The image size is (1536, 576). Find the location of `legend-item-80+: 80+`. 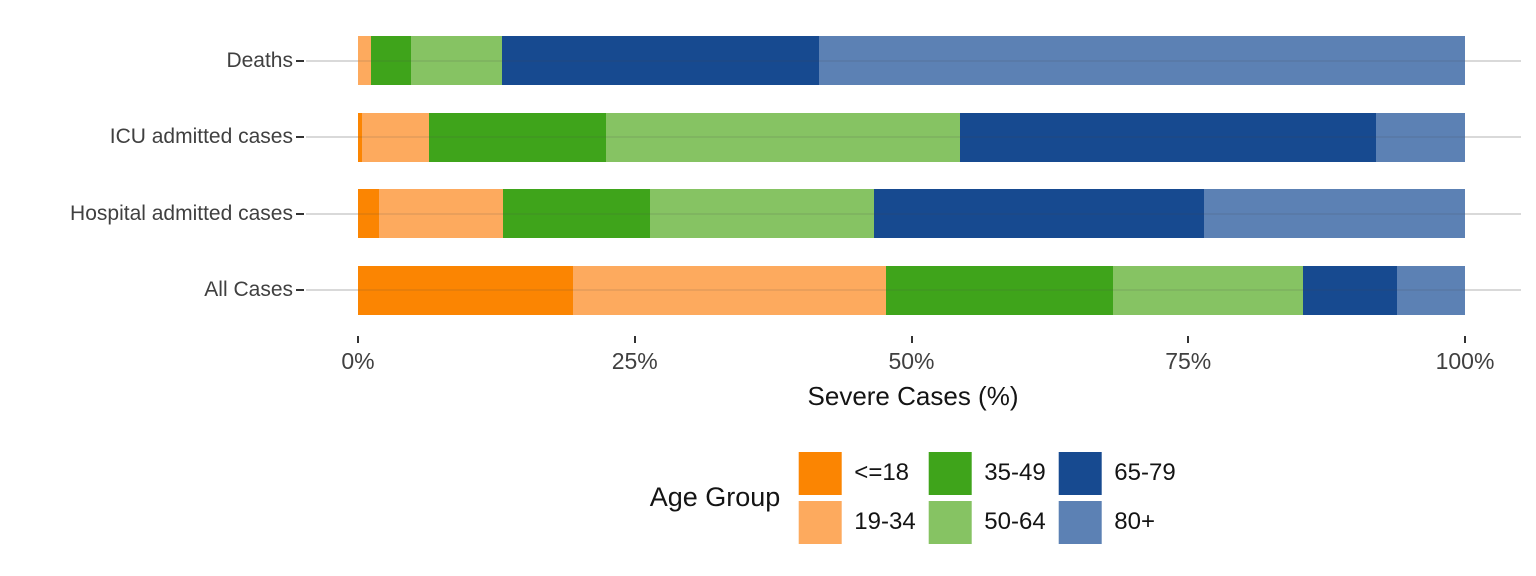

legend-item-80+: 80+ is located at coordinates (1117, 522).